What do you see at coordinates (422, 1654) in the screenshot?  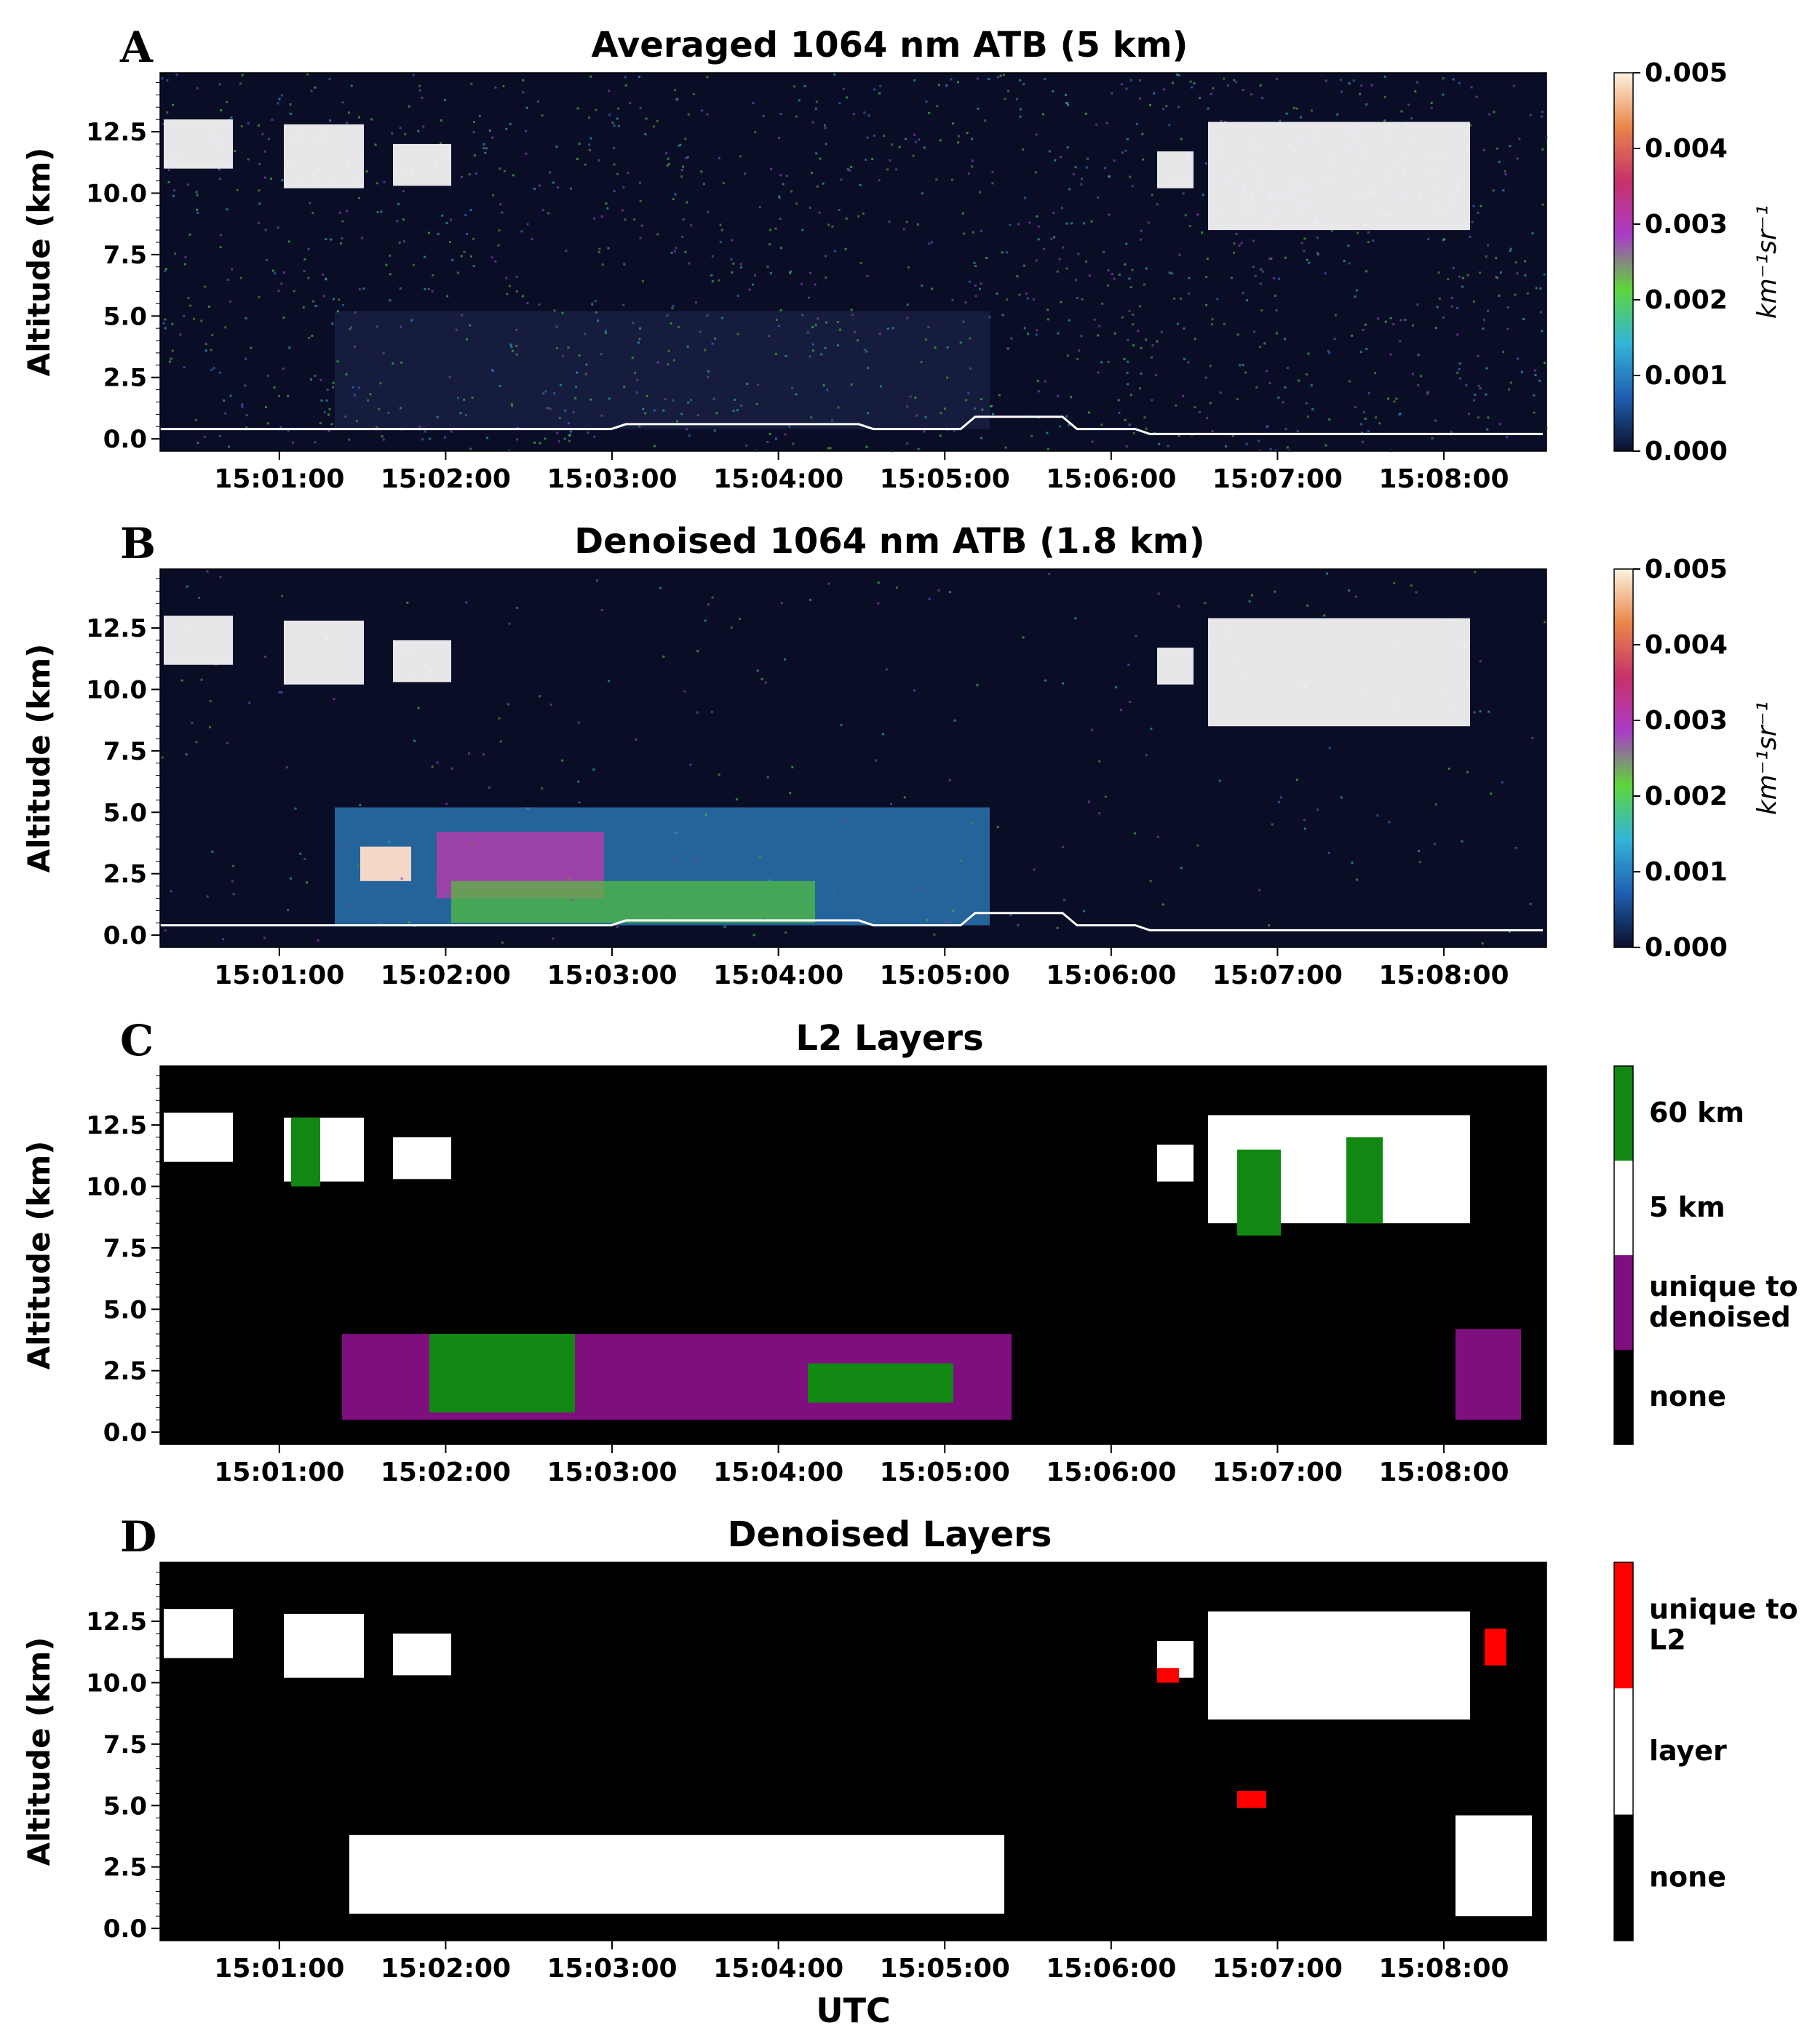 I see `cirrus-cloud` at bounding box center [422, 1654].